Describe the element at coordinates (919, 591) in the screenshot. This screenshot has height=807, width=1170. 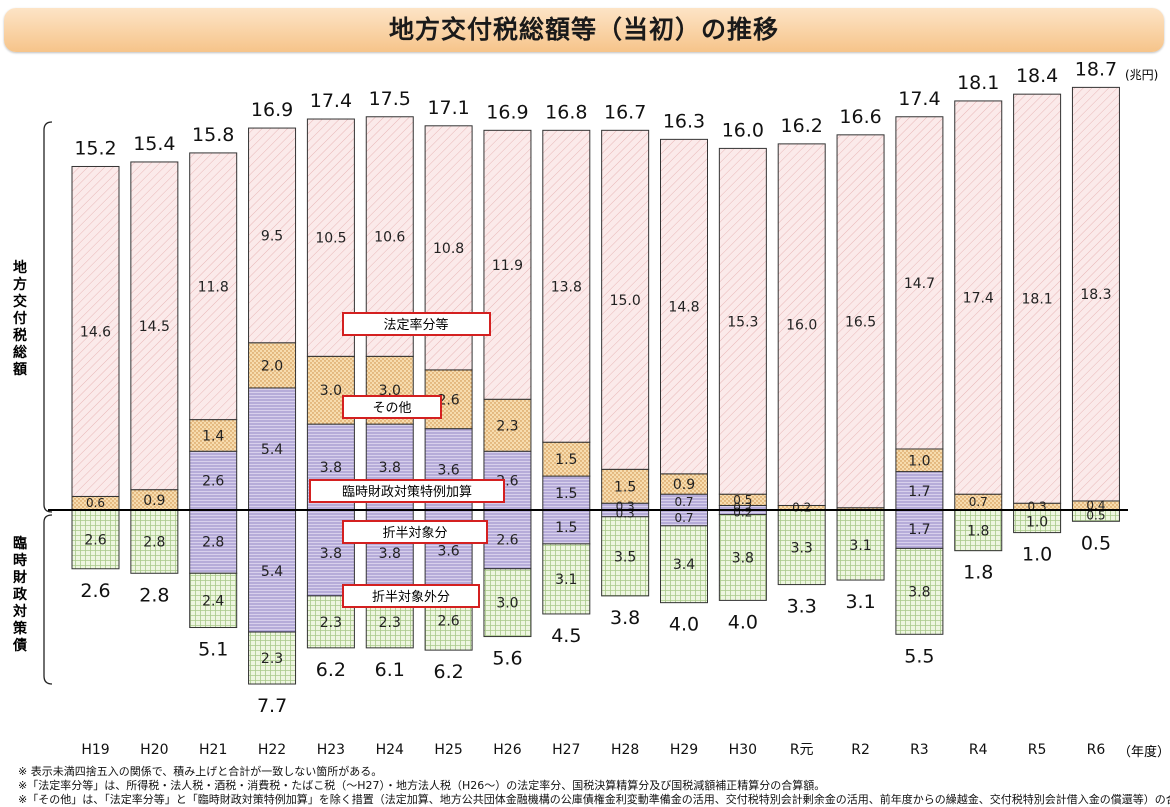
I see `bar-lower-seppangai-R3` at that location.